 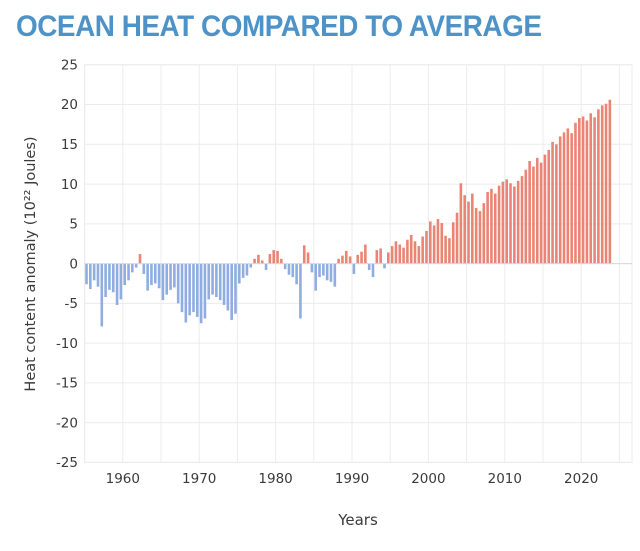 What do you see at coordinates (73, 264) in the screenshot?
I see `y-tick-label: 0` at bounding box center [73, 264].